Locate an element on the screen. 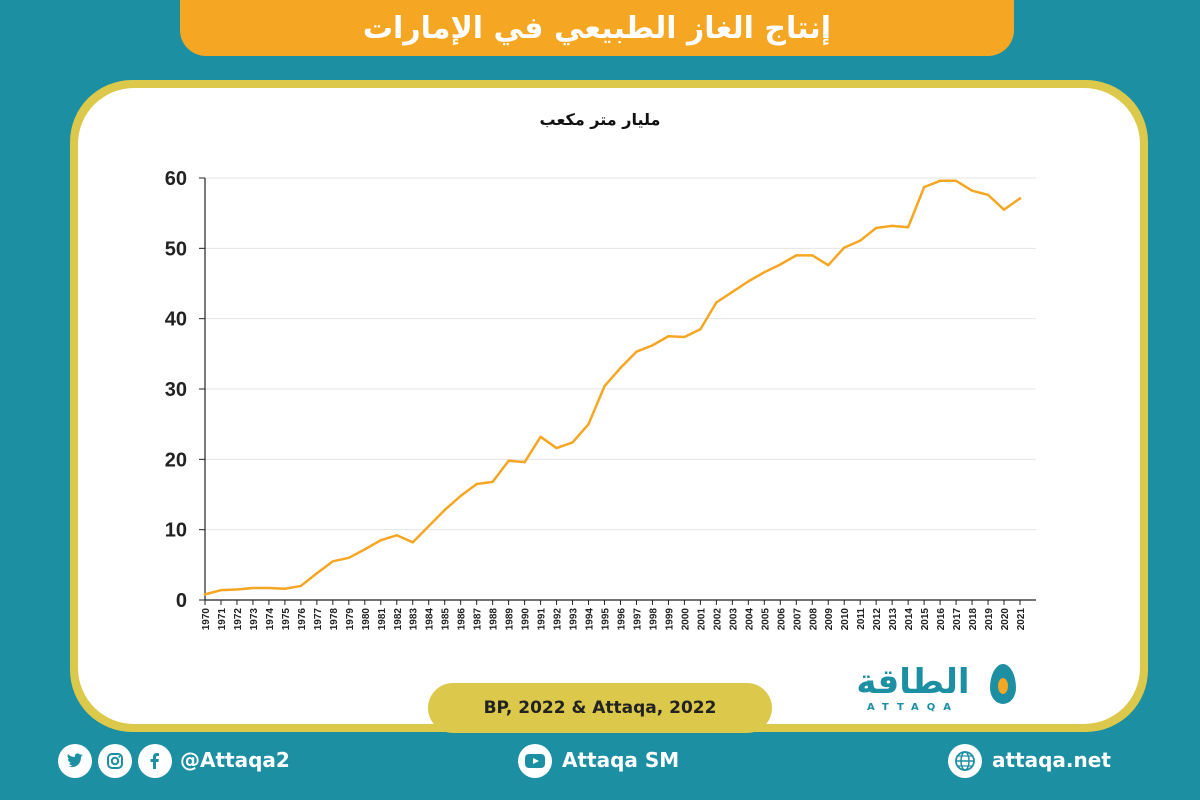 The image size is (1200, 800). x-tick-label: 1978 is located at coordinates (334, 619).